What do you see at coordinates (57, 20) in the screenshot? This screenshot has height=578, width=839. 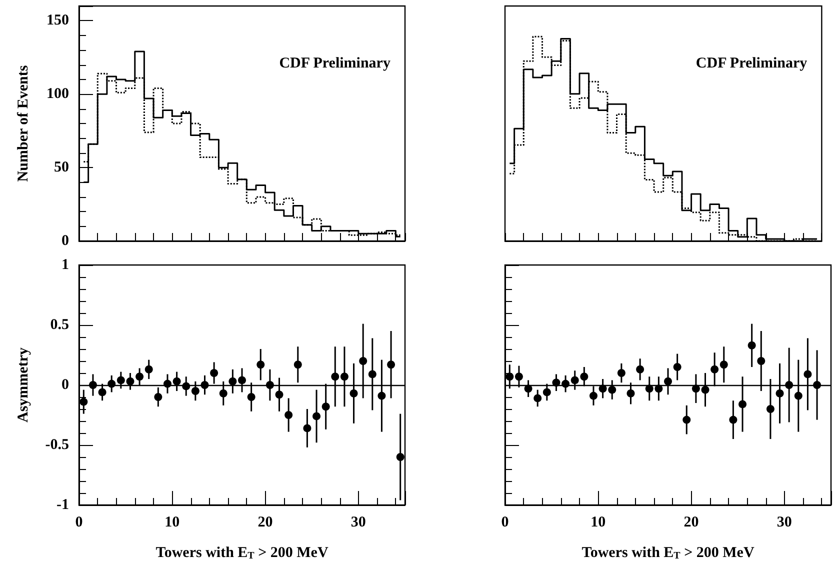 I see `y-tick-label: 150` at bounding box center [57, 20].